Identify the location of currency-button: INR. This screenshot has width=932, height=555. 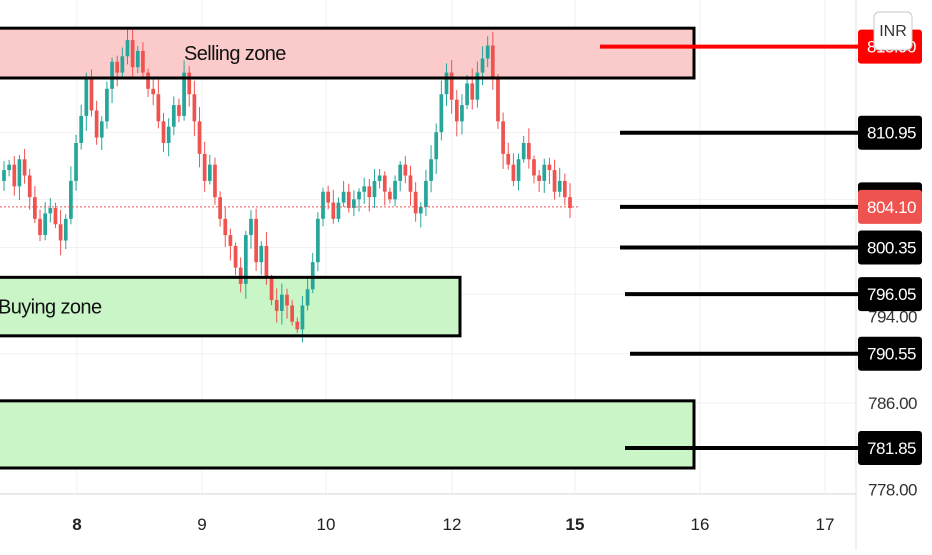
(893, 31).